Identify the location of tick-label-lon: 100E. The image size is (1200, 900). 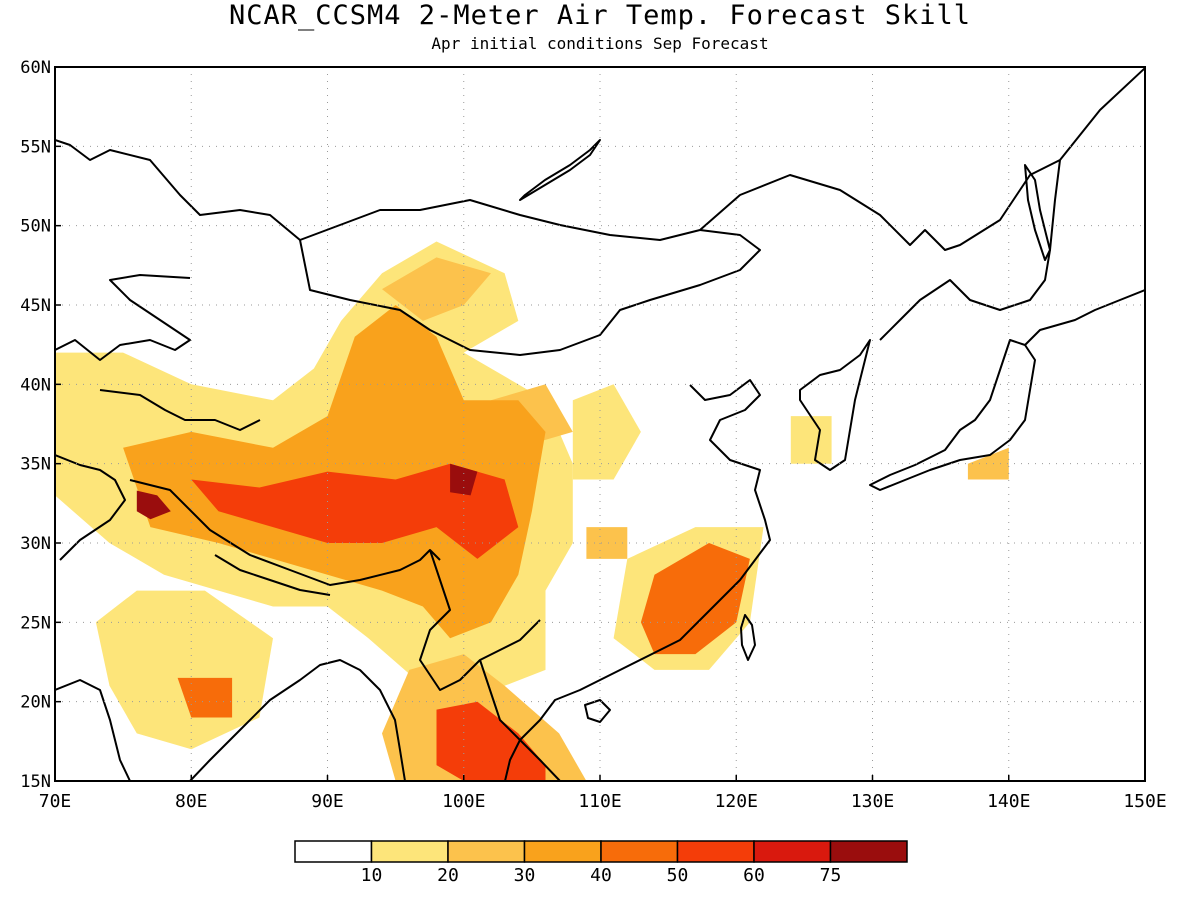
(463, 801).